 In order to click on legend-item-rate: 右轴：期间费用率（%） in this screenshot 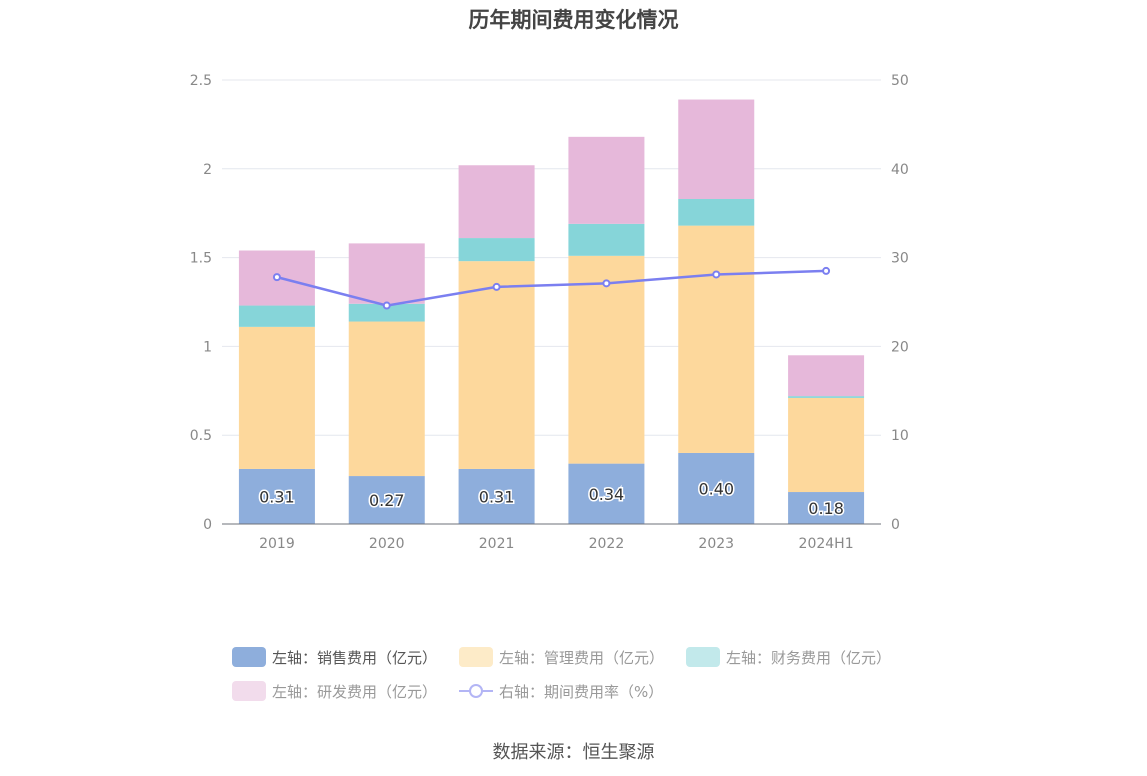, I will do `click(561, 691)`.